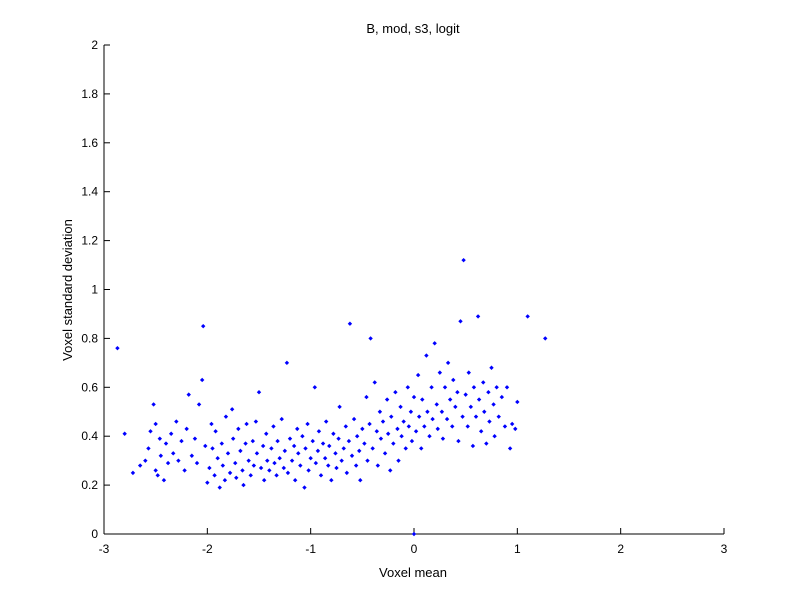  What do you see at coordinates (89, 241) in the screenshot?
I see `y-tick-label: 1.2` at bounding box center [89, 241].